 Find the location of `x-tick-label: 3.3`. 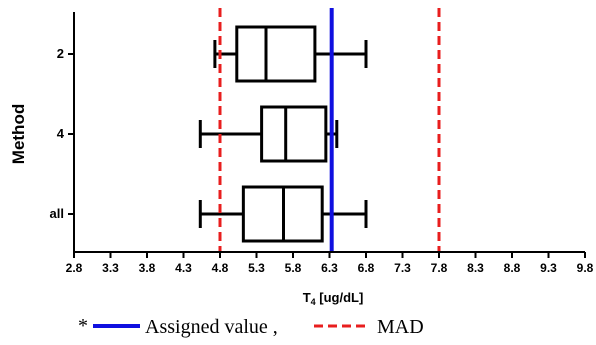

x-tick-label: 3.3 is located at coordinates (110, 268).